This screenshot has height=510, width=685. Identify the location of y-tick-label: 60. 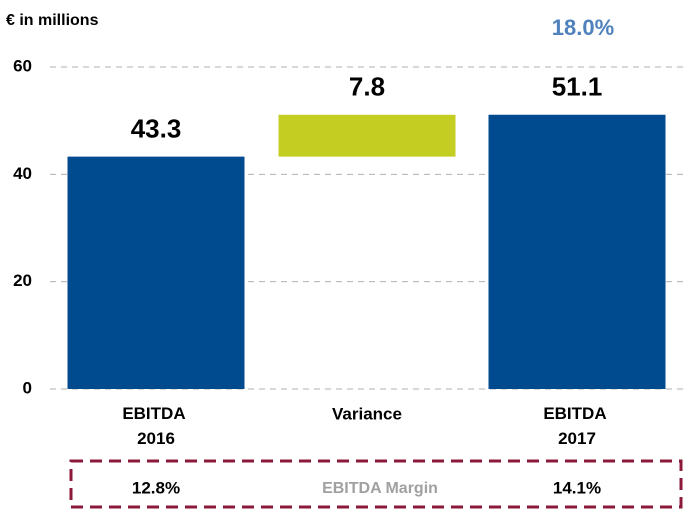
(22, 65).